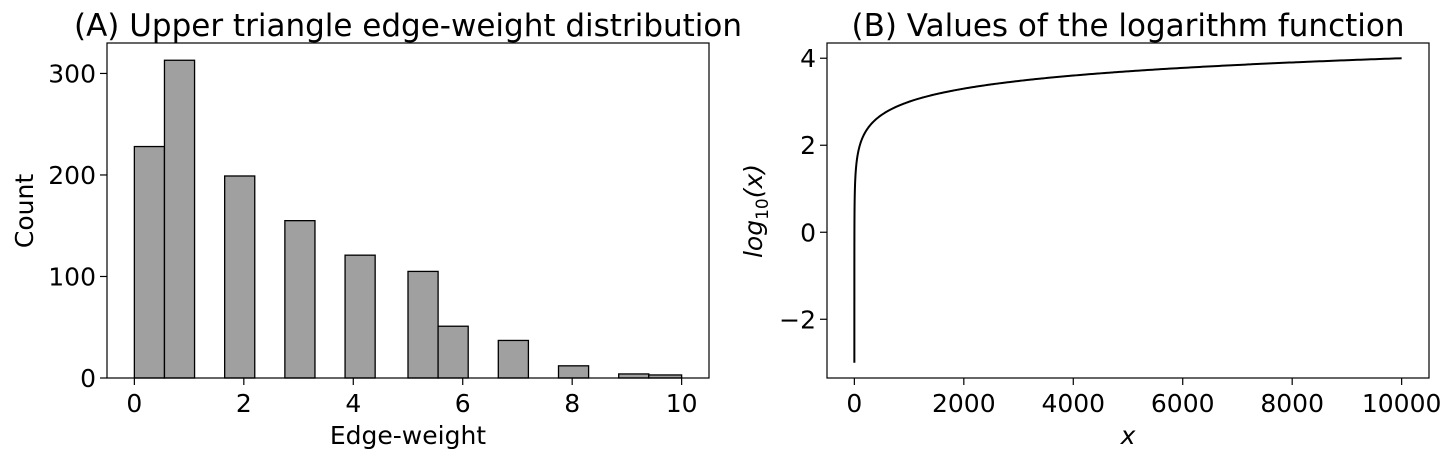 The image size is (1456, 459). I want to click on log-y-ticks: −2 0 2 4, so click(803, 189).